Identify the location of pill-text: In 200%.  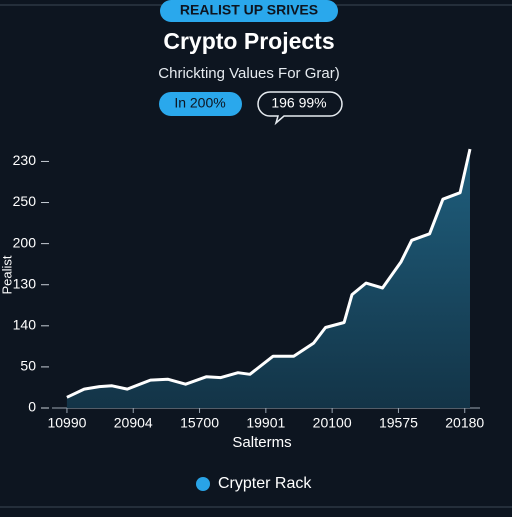
(199, 103).